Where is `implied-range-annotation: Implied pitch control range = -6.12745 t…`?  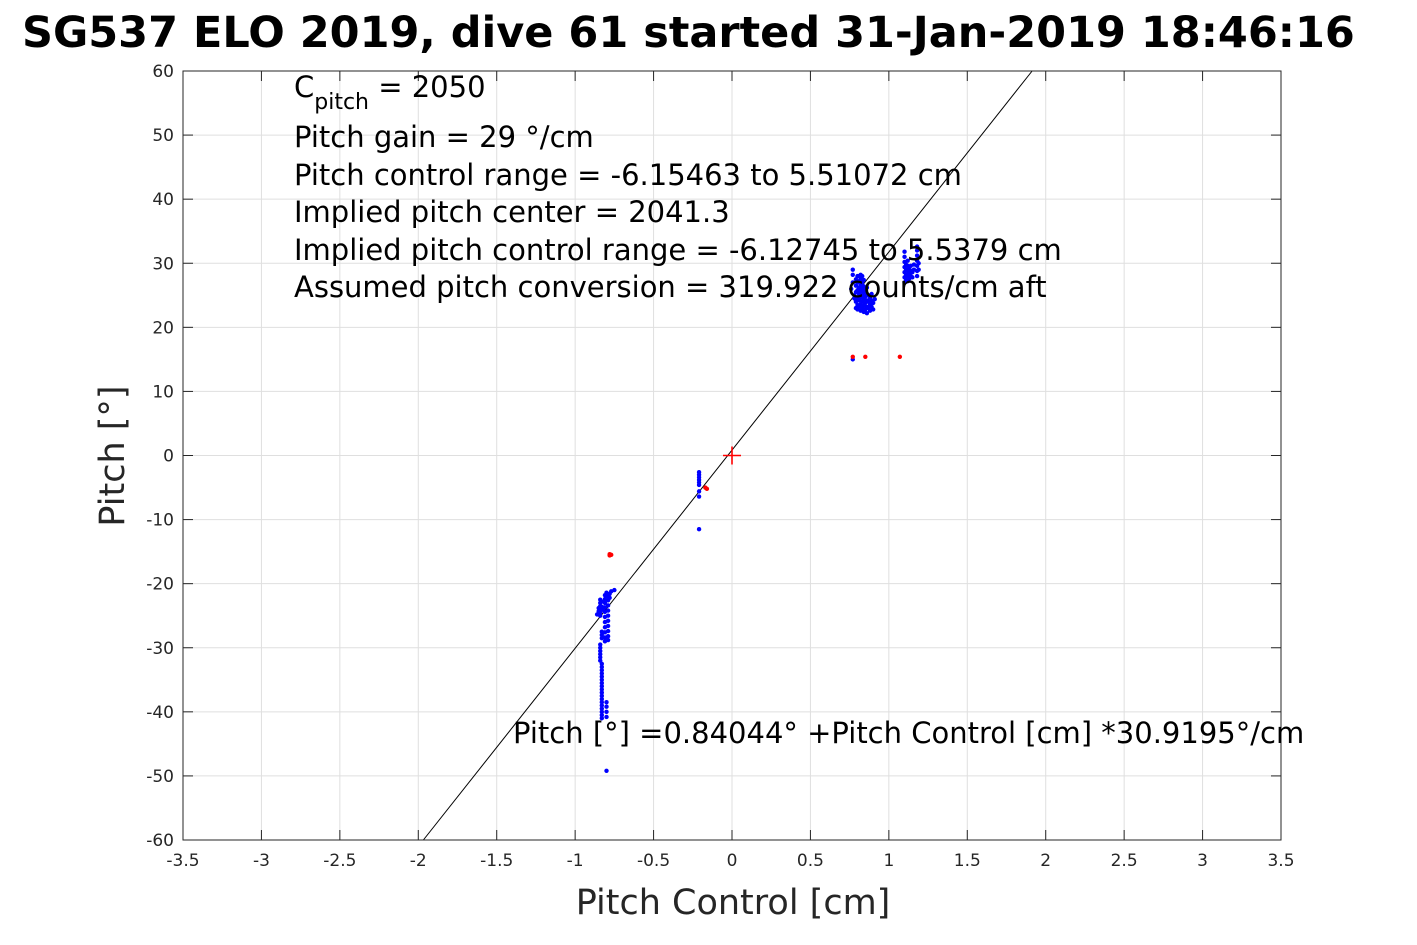 implied-range-annotation: Implied pitch control range = -6.12745 t… is located at coordinates (678, 250).